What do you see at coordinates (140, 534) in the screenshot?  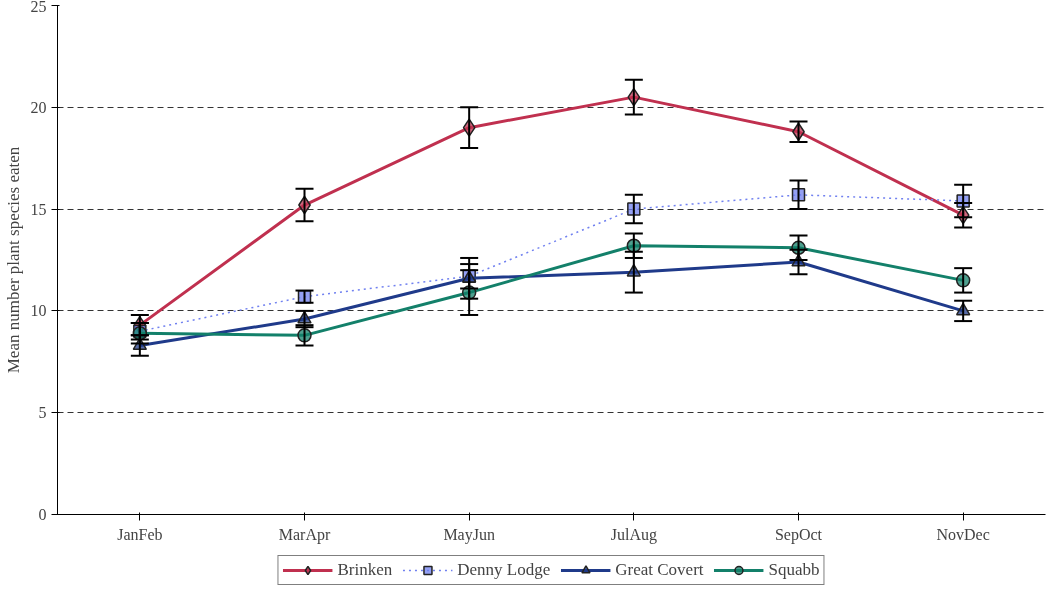 I see `x-tick-label: JanFeb` at bounding box center [140, 534].